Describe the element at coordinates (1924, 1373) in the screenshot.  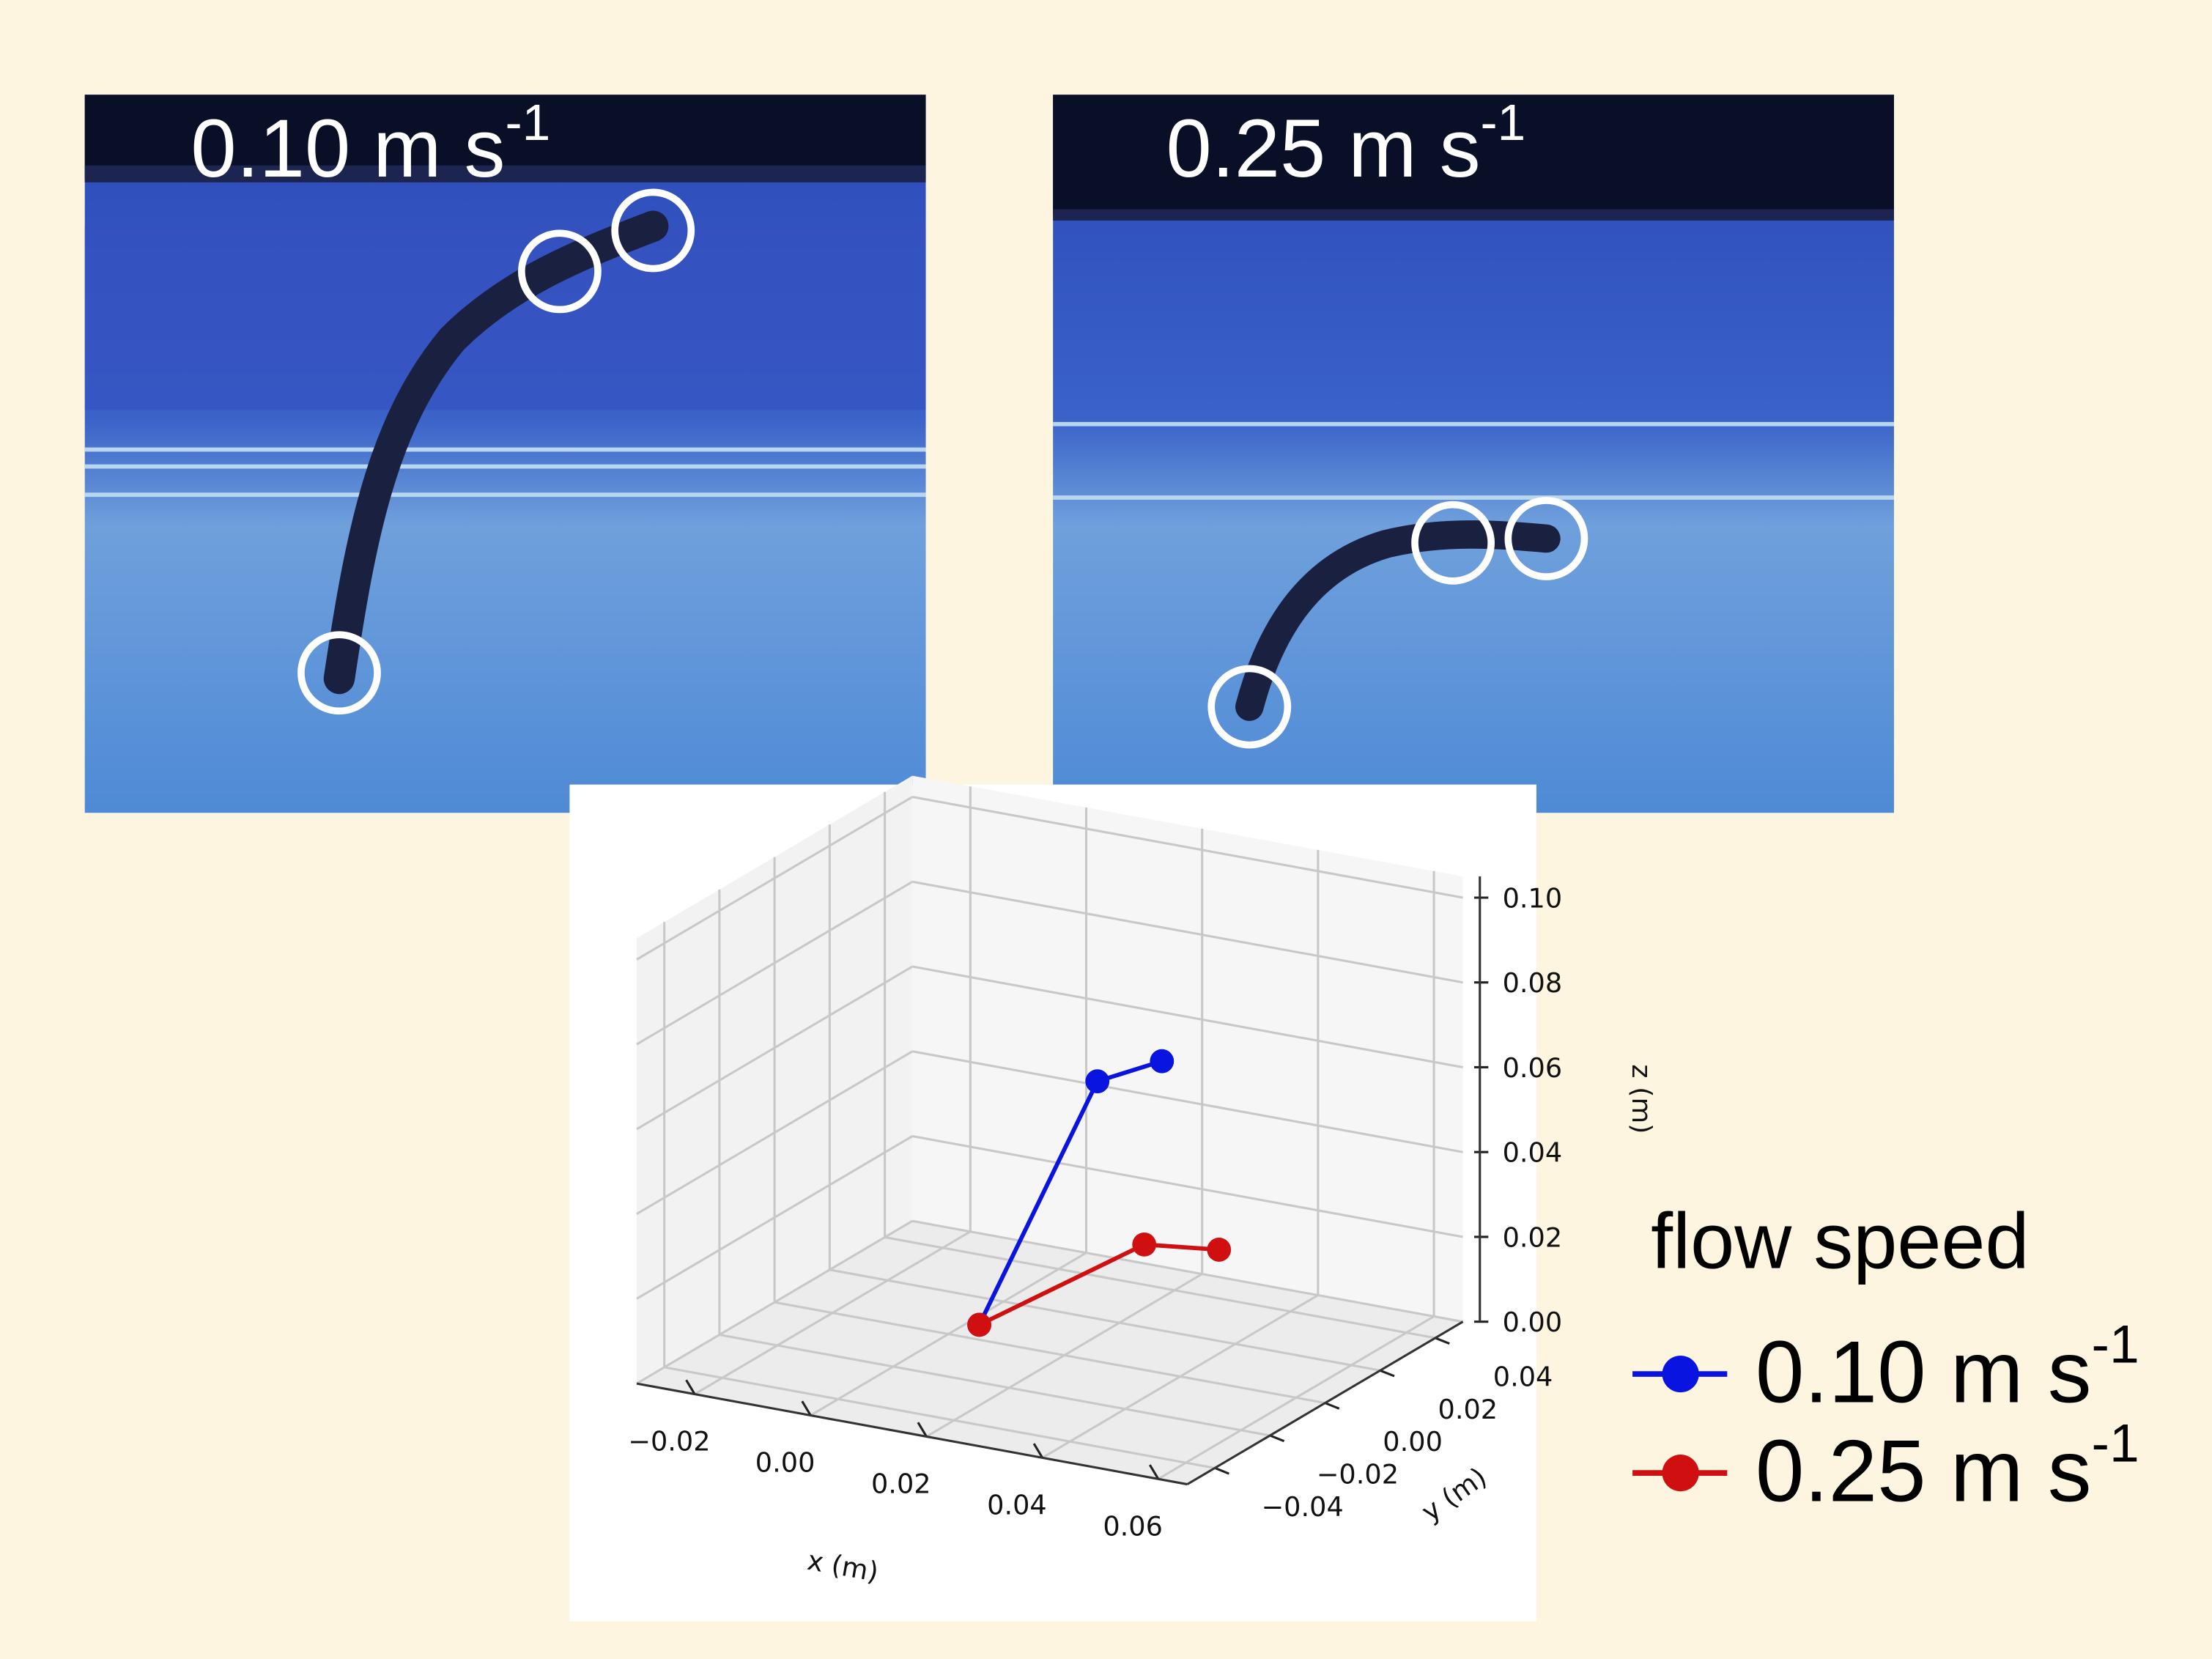
I see `legend-name: 0.10 m s` at that location.